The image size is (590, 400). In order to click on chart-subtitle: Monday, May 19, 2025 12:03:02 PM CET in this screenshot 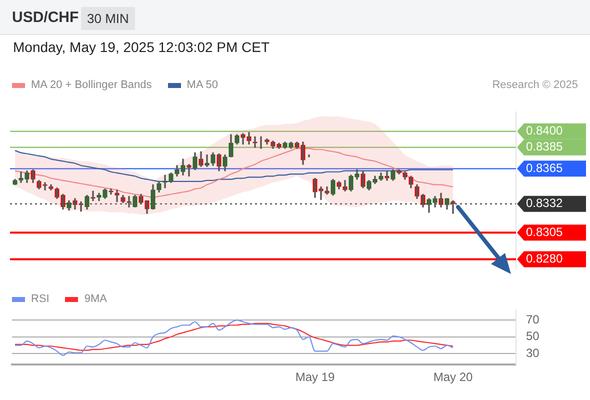, I will do `click(141, 47)`.